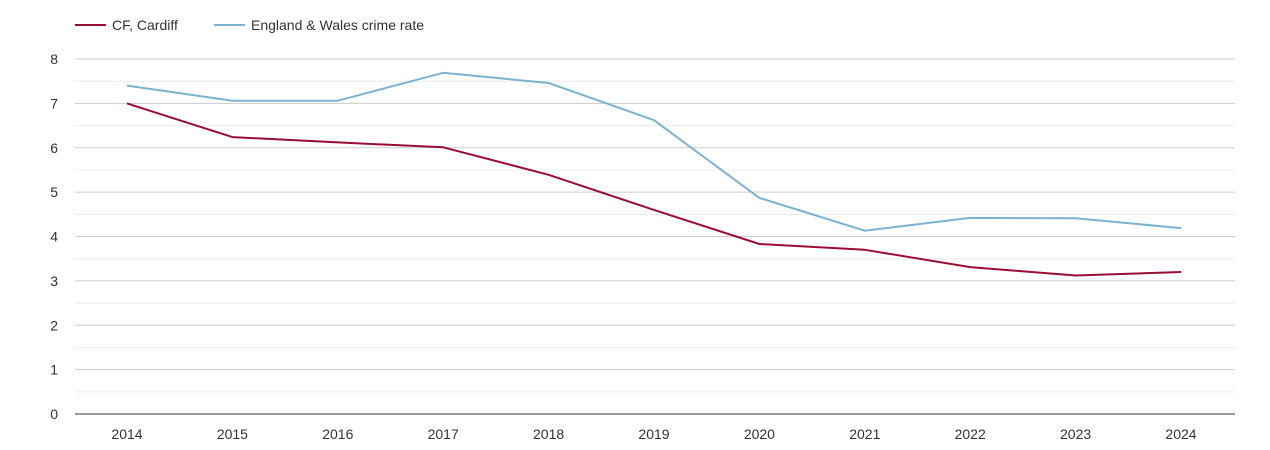 The image size is (1270, 450). I want to click on y-tick-label: 2, so click(54, 325).